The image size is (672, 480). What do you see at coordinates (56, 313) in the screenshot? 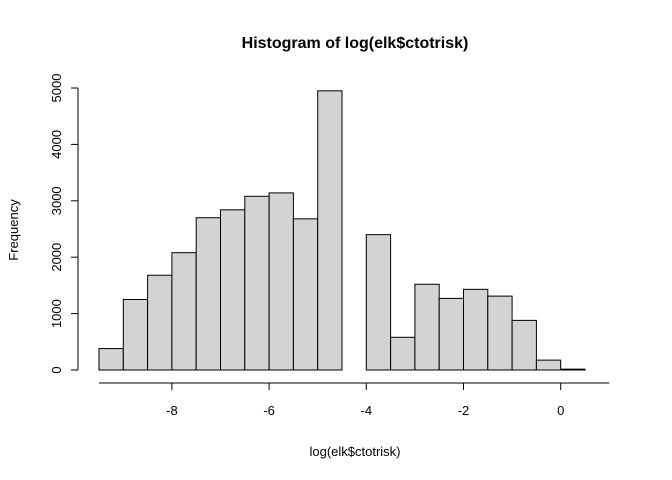
I see `y-tick-label: 1000` at bounding box center [56, 313].